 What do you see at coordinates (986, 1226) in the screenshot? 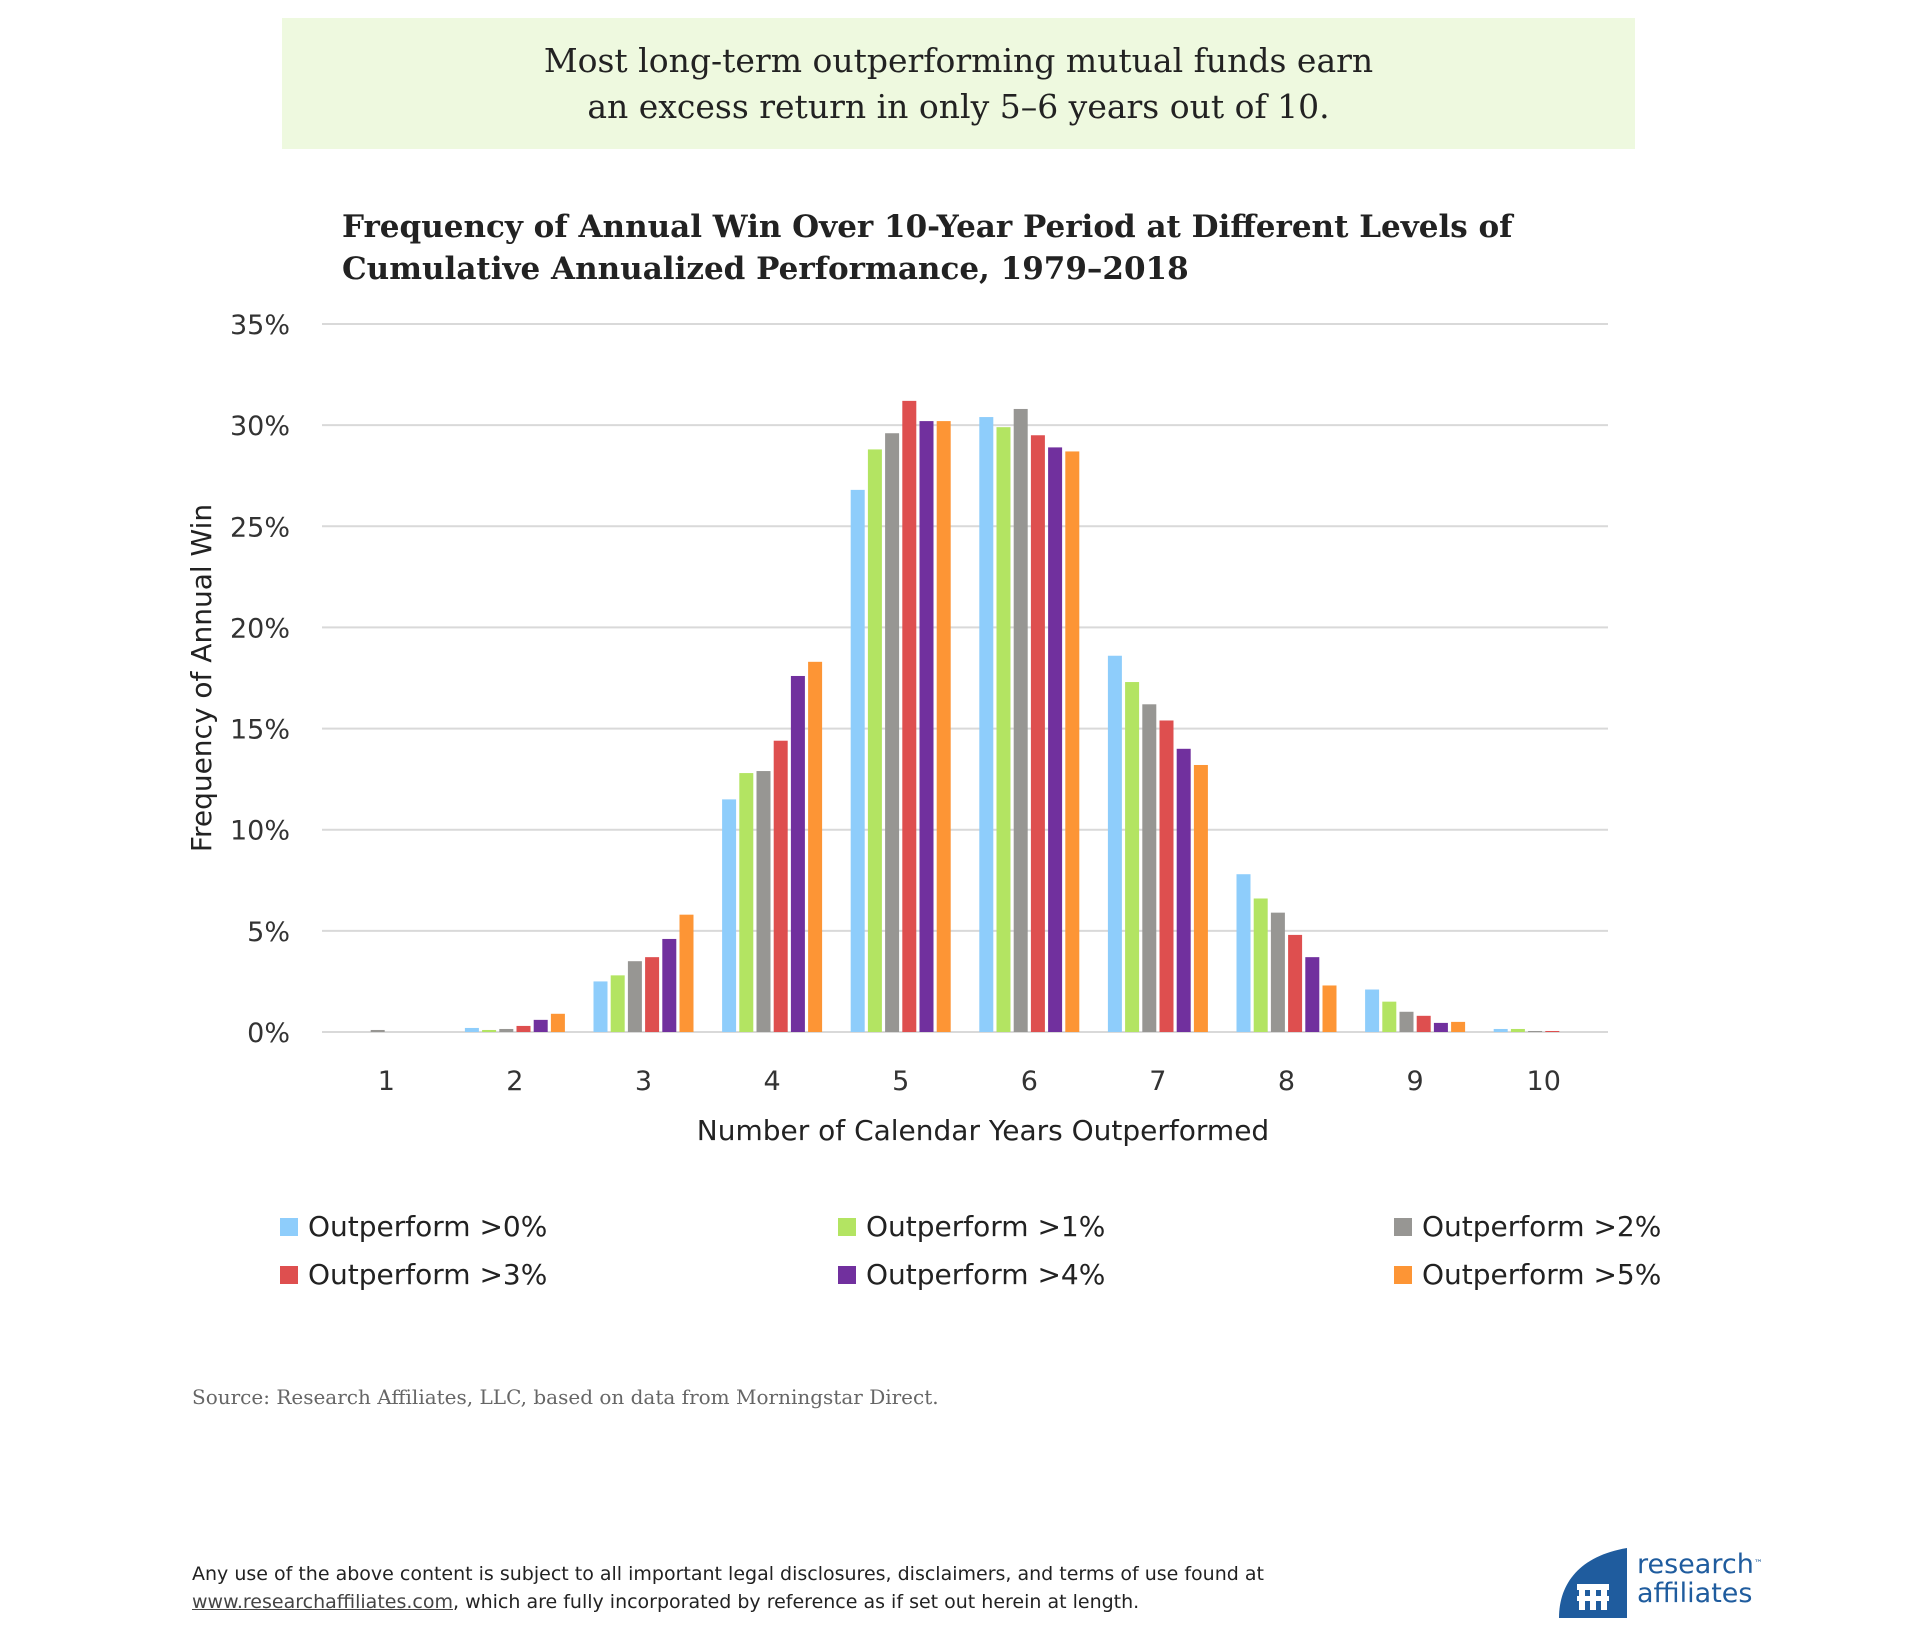
I see `legend-label: Outperform >1%` at bounding box center [986, 1226].